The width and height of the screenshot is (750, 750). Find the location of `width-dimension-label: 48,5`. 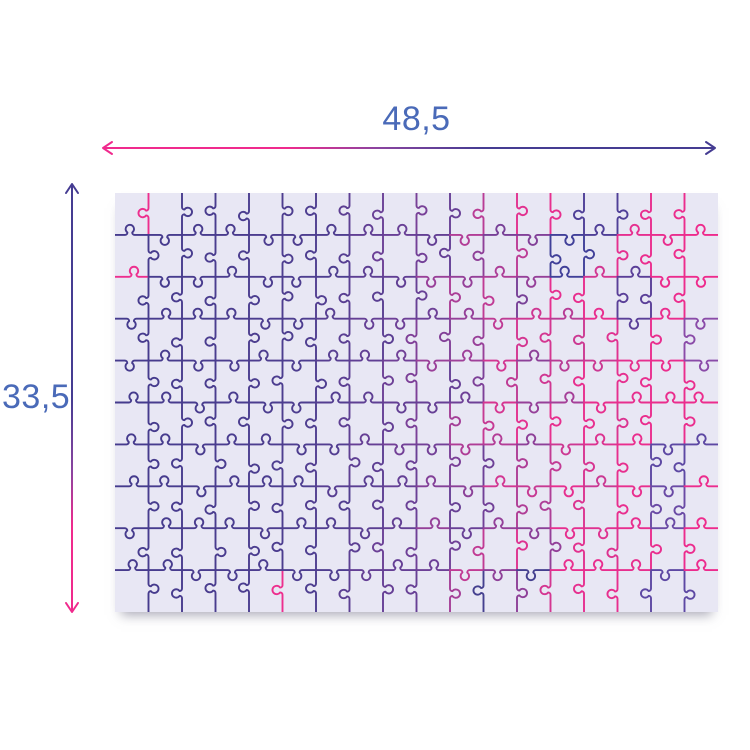

width-dimension-label: 48,5 is located at coordinates (416, 119).